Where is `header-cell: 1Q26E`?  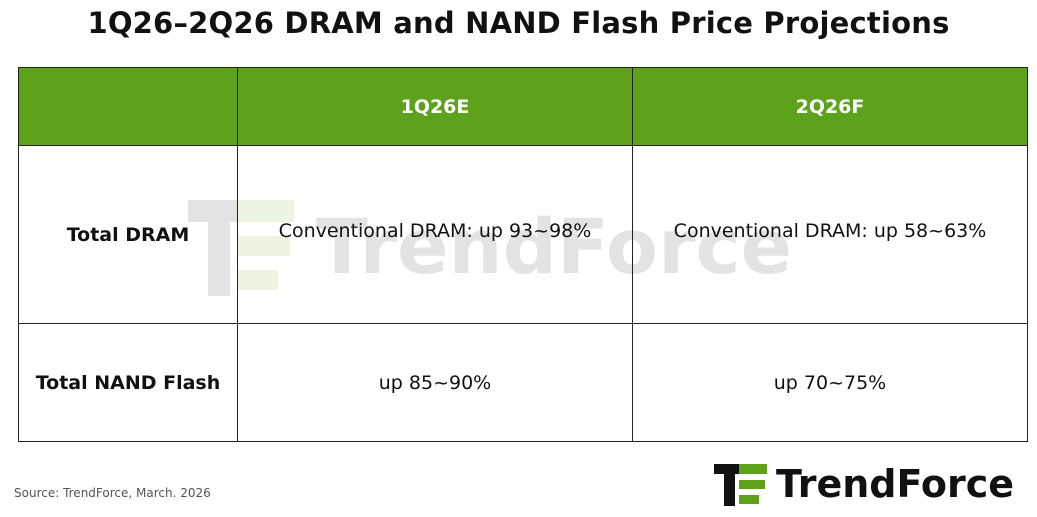
header-cell: 1Q26E is located at coordinates (435, 106).